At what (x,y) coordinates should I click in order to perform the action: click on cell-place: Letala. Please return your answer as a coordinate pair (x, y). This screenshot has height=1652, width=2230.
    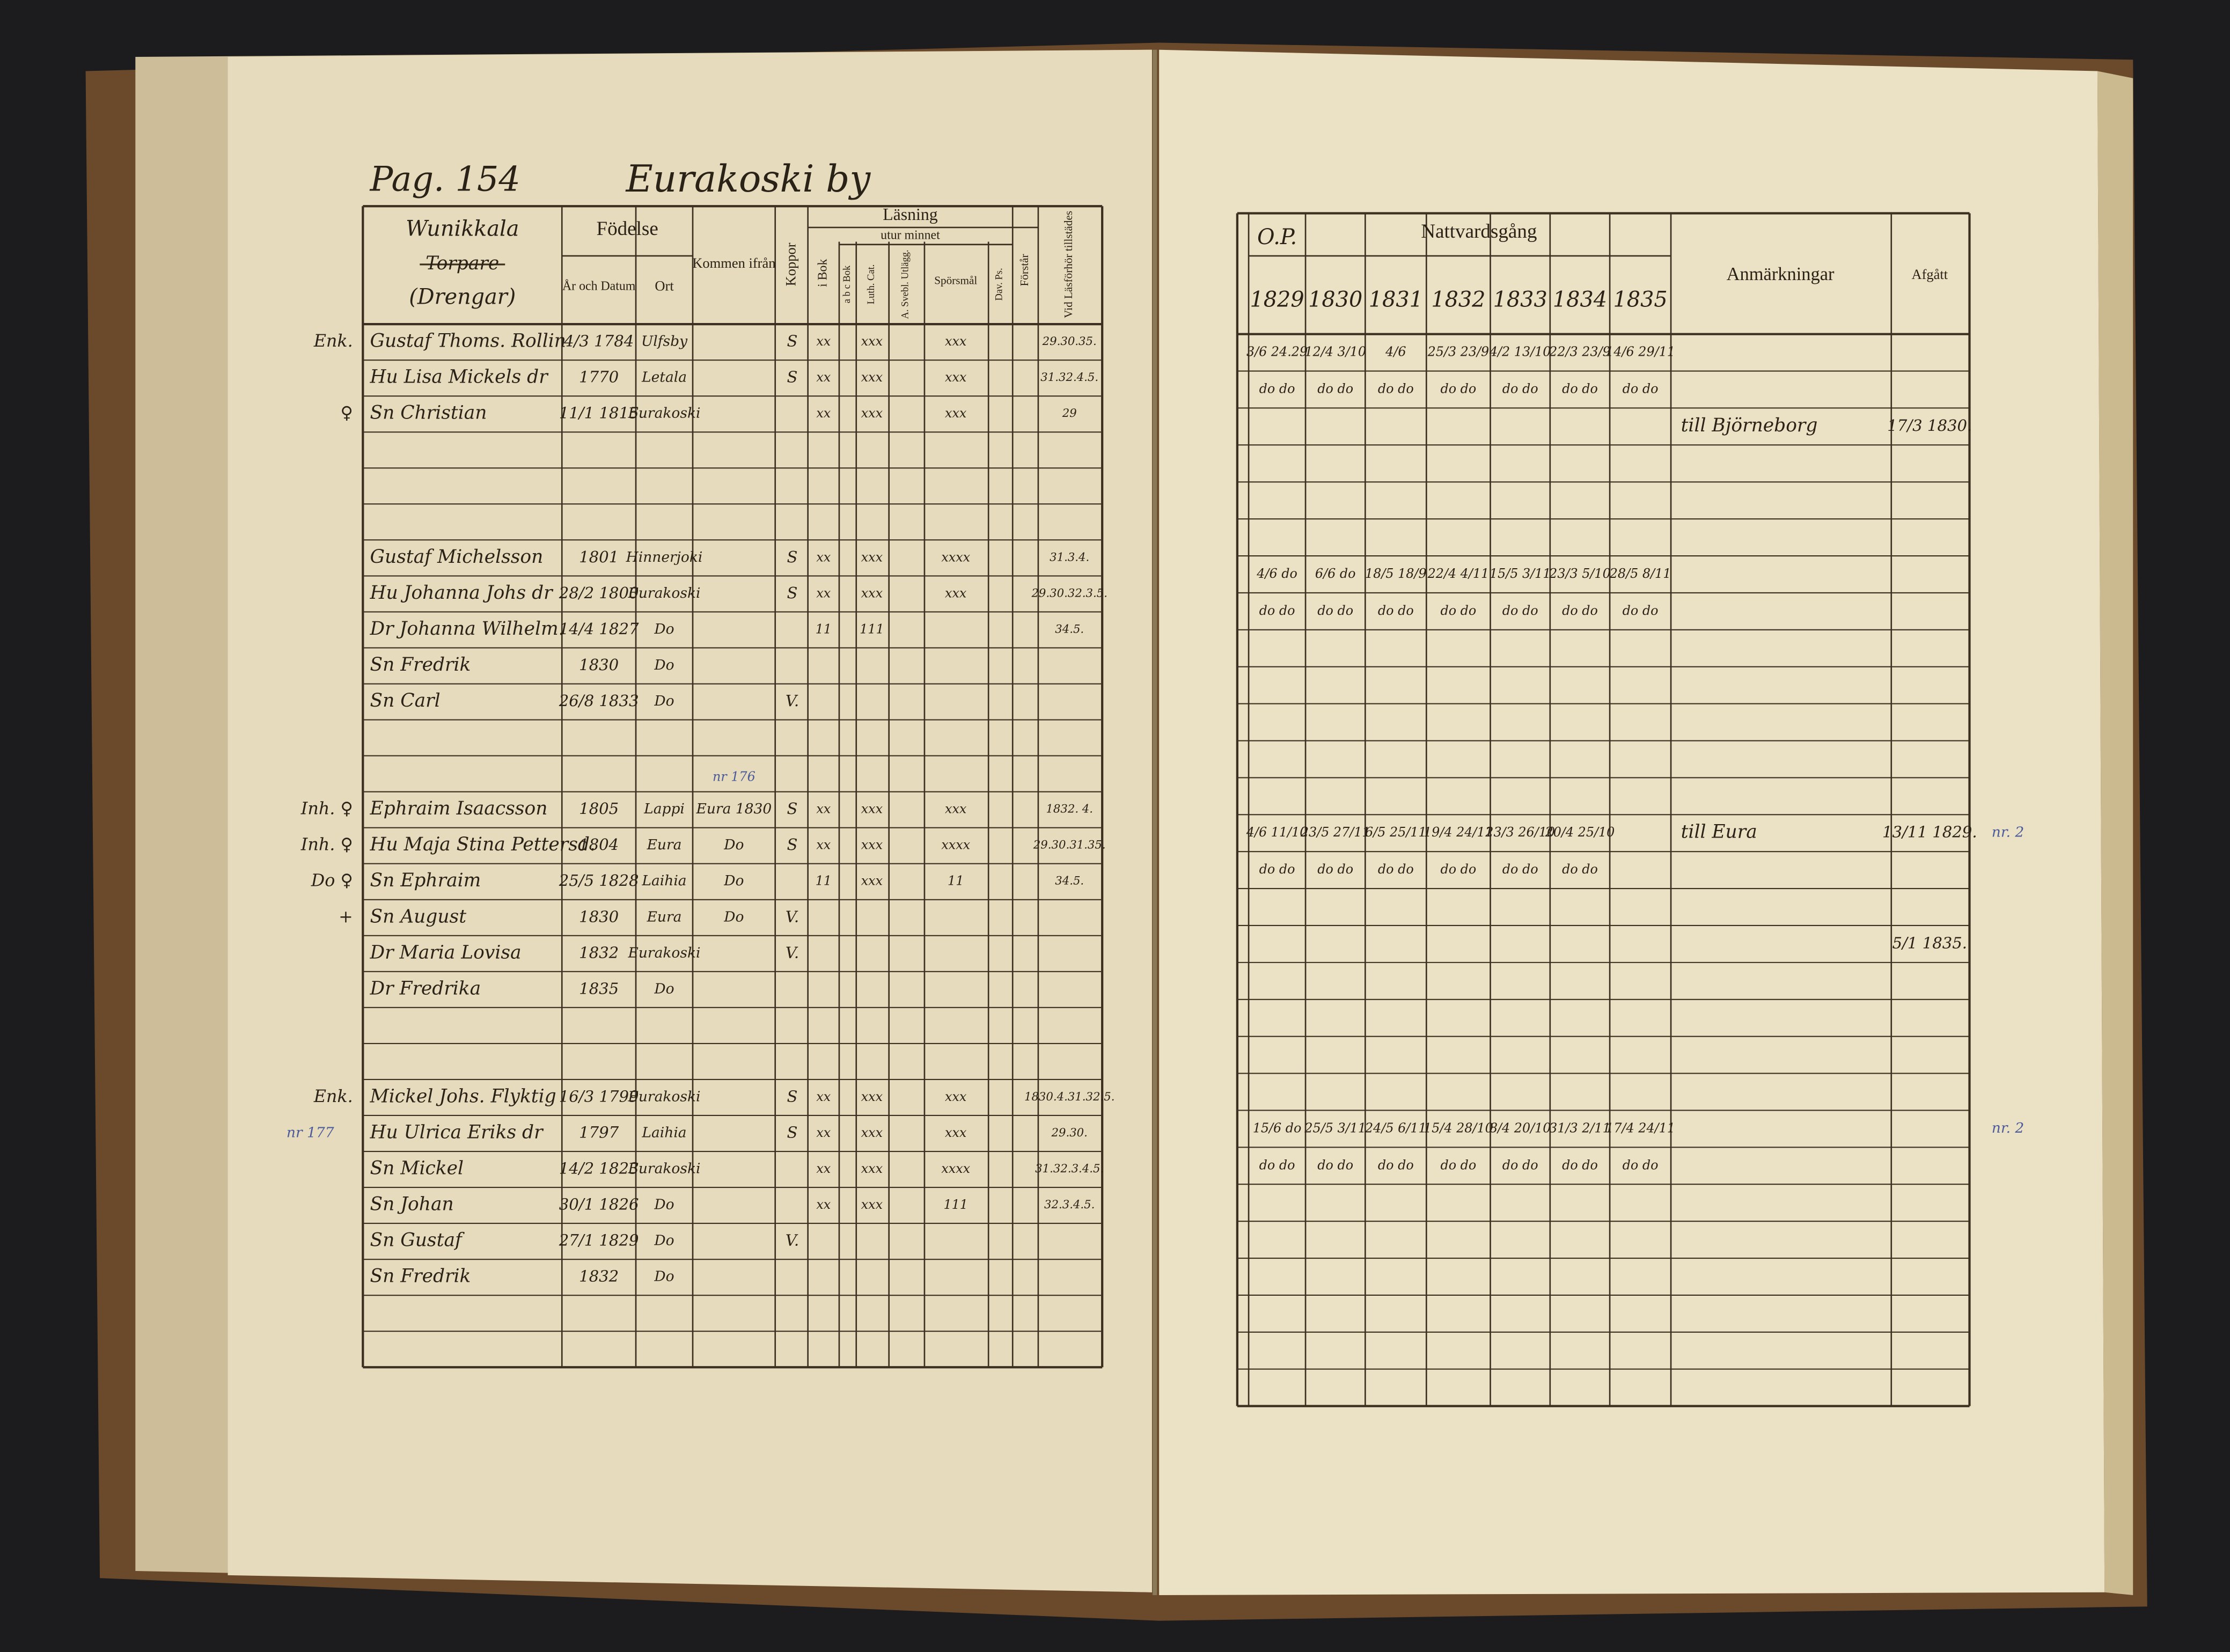
    Looking at the image, I should click on (664, 377).